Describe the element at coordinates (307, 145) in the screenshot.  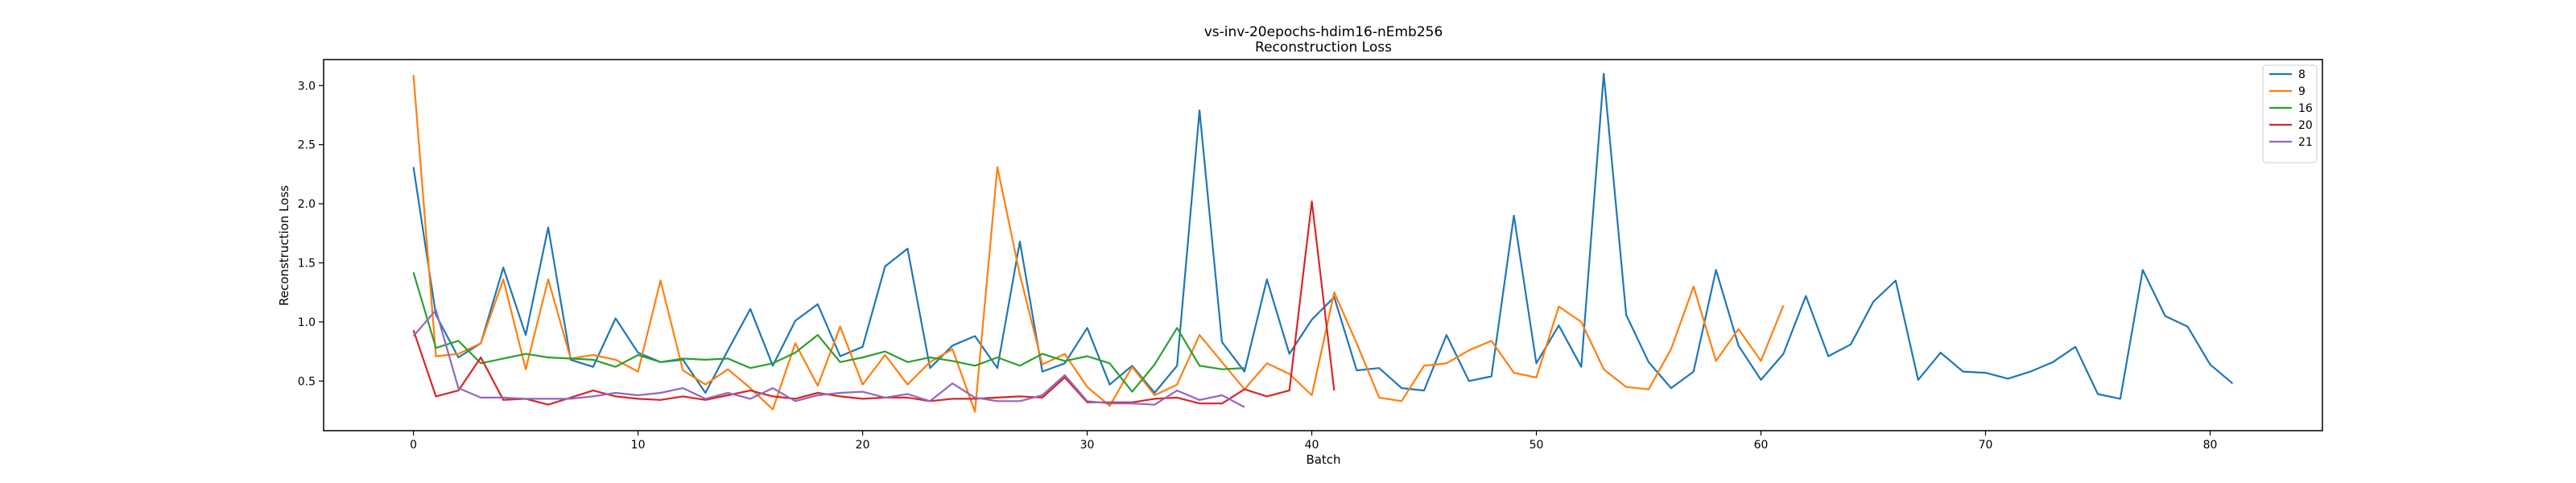
I see `y-tick-label: 2.5` at that location.